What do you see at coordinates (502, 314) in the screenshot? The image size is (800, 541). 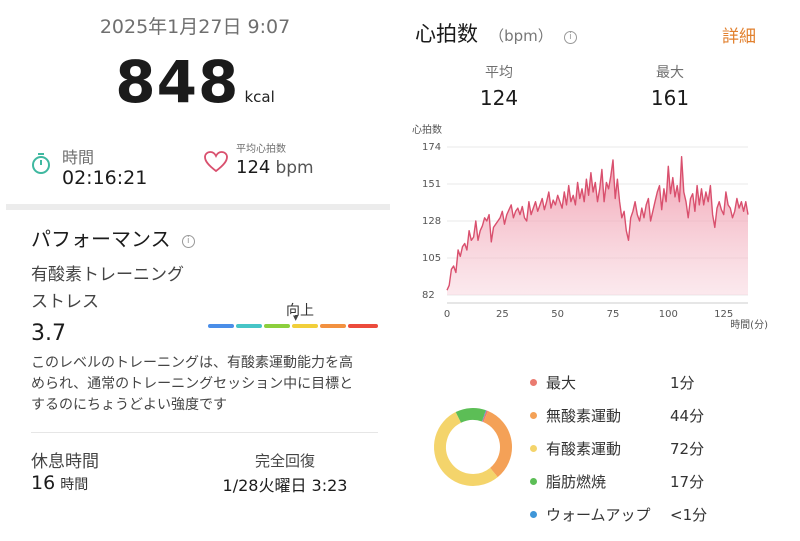 I see `x-tick-label: 25` at bounding box center [502, 314].